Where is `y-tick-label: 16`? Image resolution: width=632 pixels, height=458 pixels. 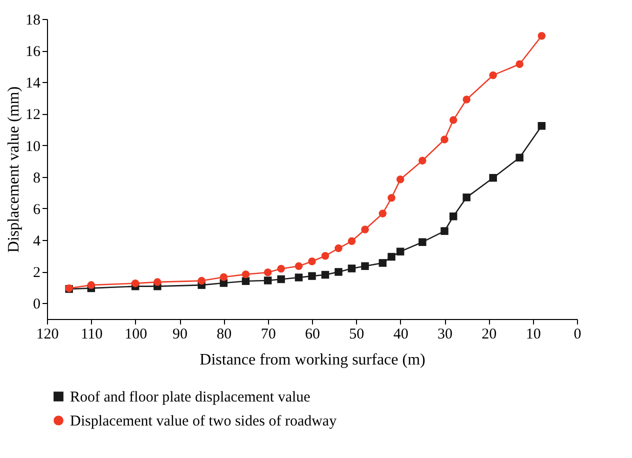 y-tick-label: 16 is located at coordinates (33, 52).